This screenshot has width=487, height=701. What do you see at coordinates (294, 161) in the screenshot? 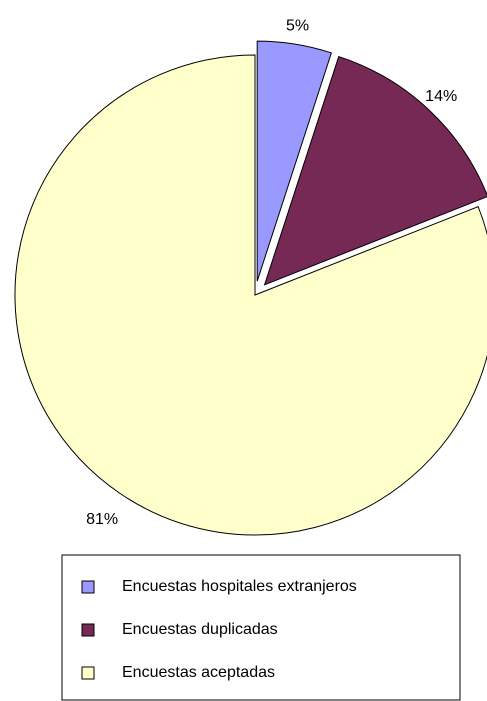
I see `pie-slice` at bounding box center [294, 161].